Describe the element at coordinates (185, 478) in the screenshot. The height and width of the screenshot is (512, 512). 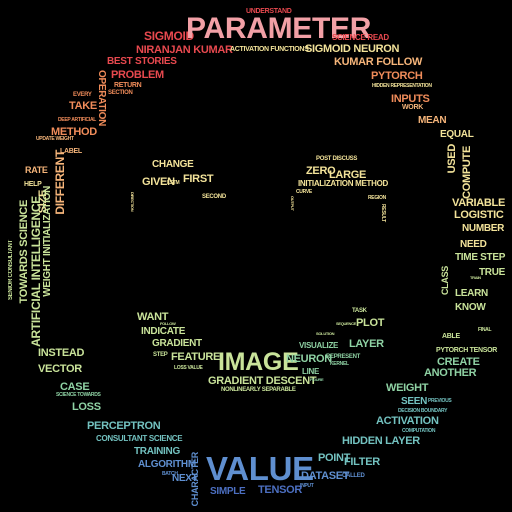
I see `word-next: NEXT` at that location.